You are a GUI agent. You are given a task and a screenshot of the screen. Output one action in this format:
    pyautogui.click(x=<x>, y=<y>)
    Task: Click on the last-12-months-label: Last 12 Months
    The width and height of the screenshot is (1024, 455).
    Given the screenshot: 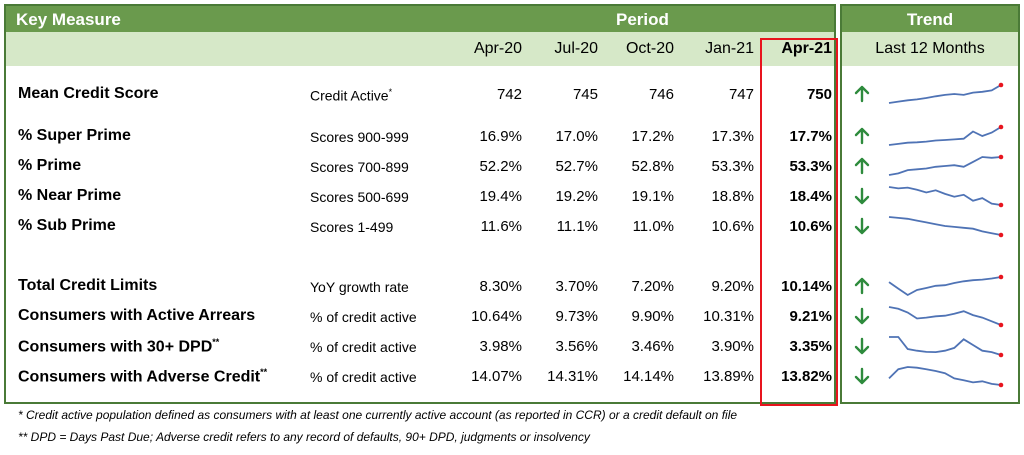 What is the action you would take?
    pyautogui.click(x=930, y=48)
    